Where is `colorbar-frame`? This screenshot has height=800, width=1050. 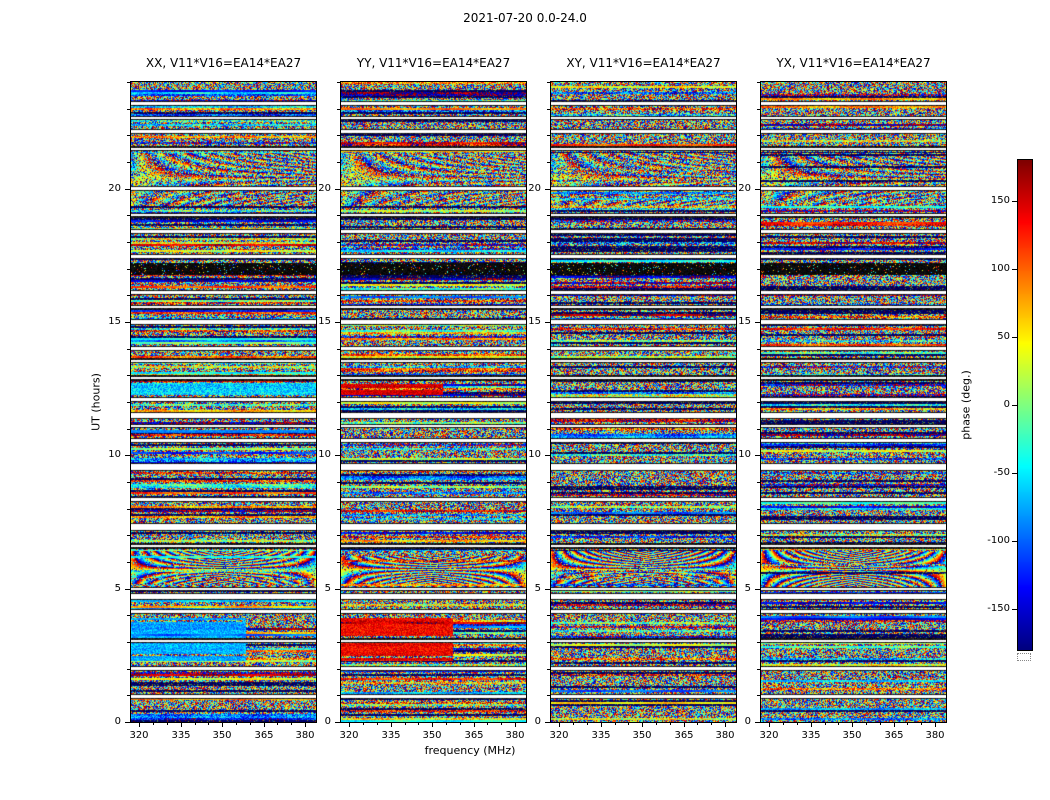
colorbar-frame is located at coordinates (1025, 405).